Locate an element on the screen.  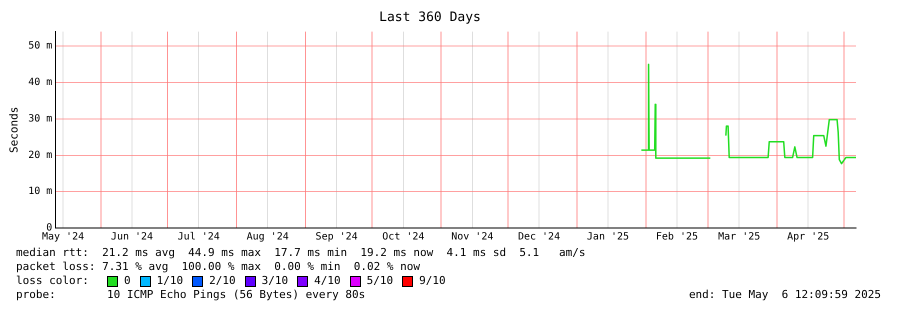
x-tick-label: Sep '24 is located at coordinates (337, 237).